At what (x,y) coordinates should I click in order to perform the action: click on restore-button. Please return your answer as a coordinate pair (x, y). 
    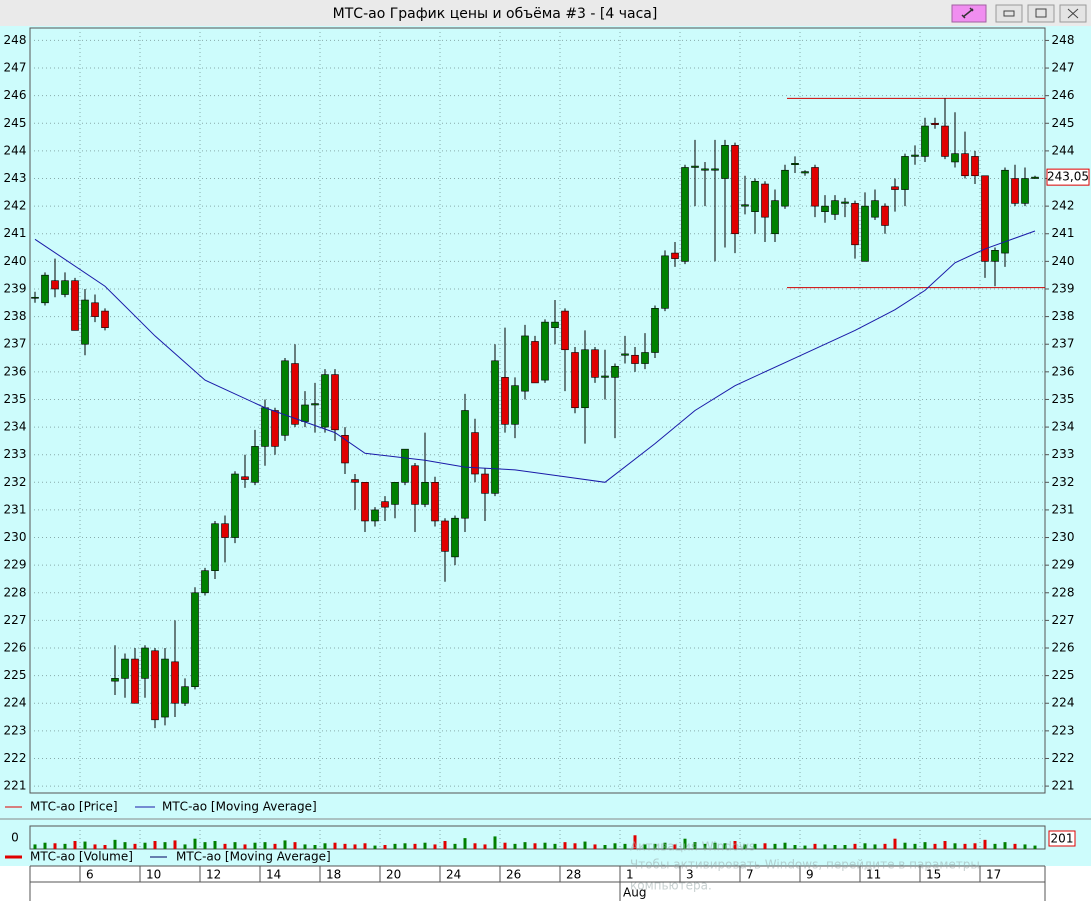
    Looking at the image, I should click on (1041, 13).